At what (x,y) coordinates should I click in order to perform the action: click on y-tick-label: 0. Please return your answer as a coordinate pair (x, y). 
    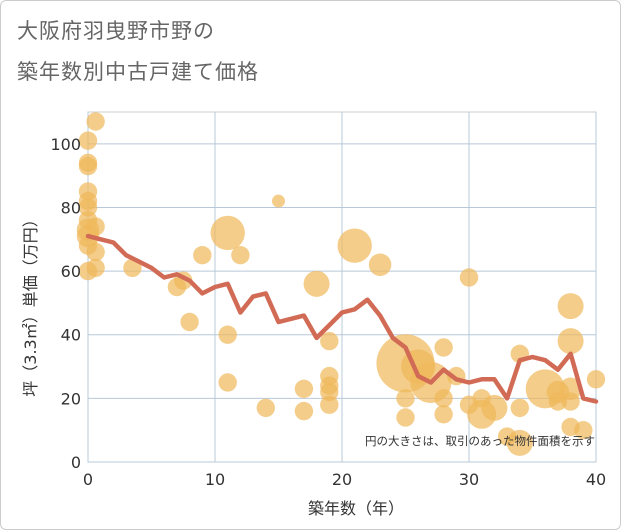
    Looking at the image, I should click on (76, 462).